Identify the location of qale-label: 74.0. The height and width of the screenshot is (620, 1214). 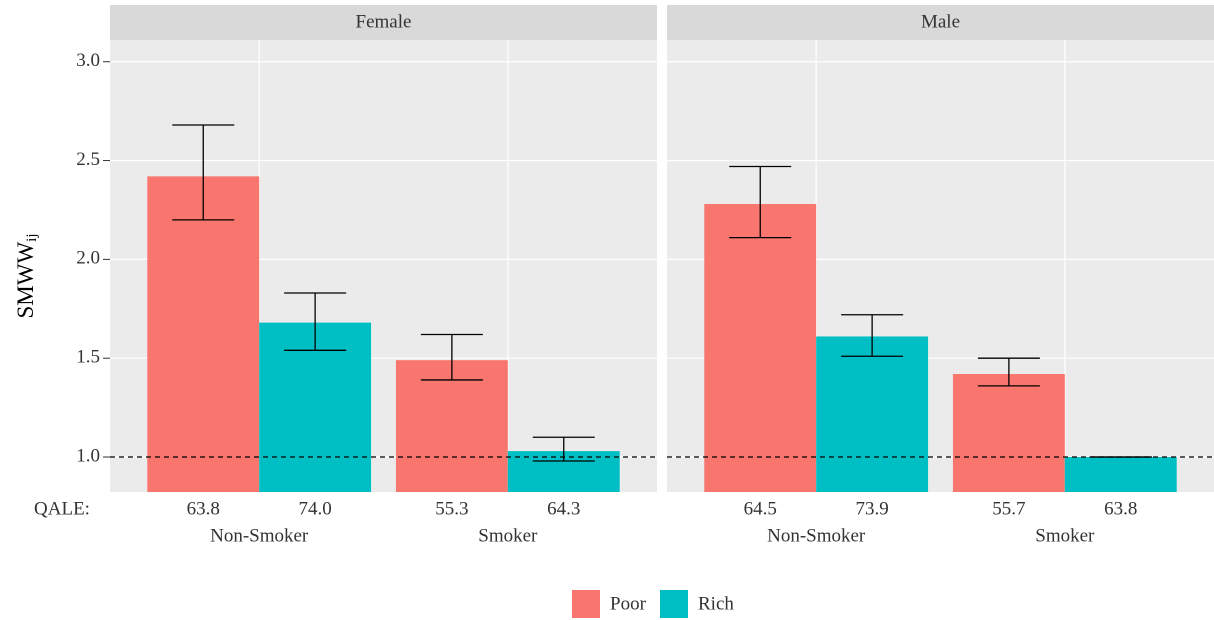
(315, 508).